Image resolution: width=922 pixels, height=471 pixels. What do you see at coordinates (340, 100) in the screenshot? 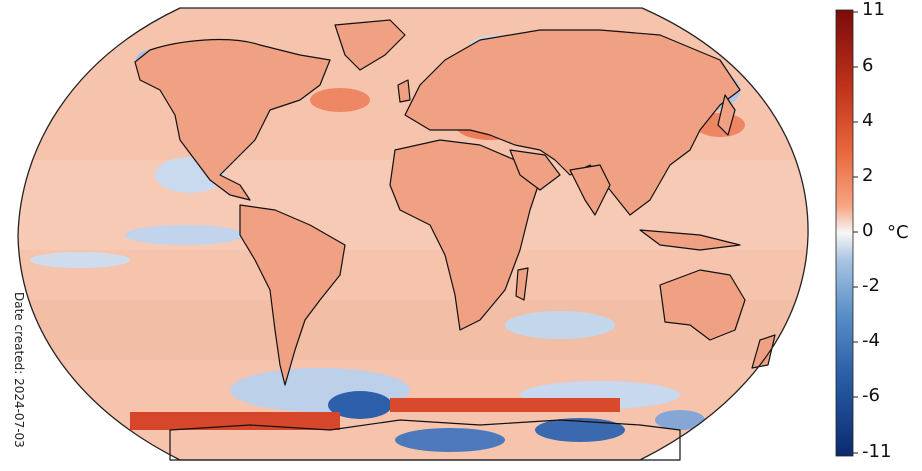
I see `warm-patch` at bounding box center [340, 100].